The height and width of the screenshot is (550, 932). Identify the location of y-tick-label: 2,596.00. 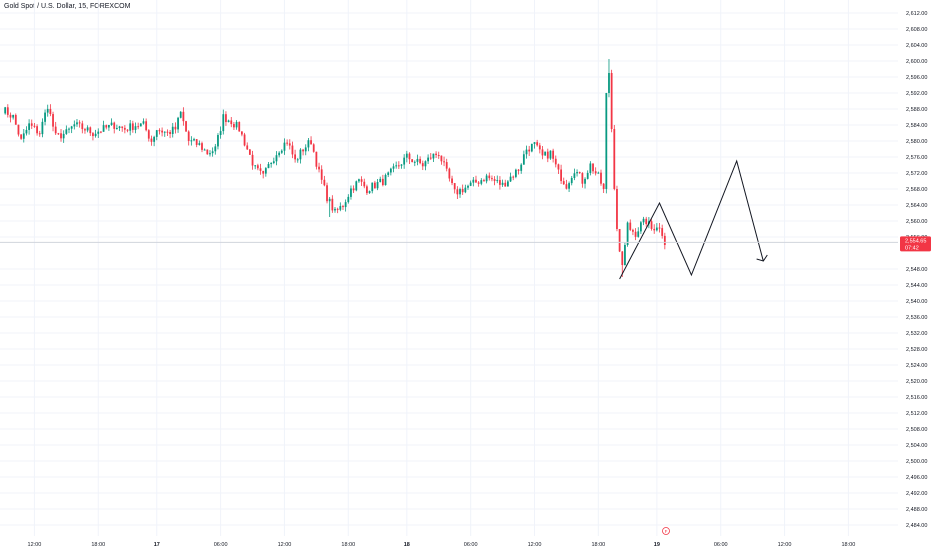
(916, 78).